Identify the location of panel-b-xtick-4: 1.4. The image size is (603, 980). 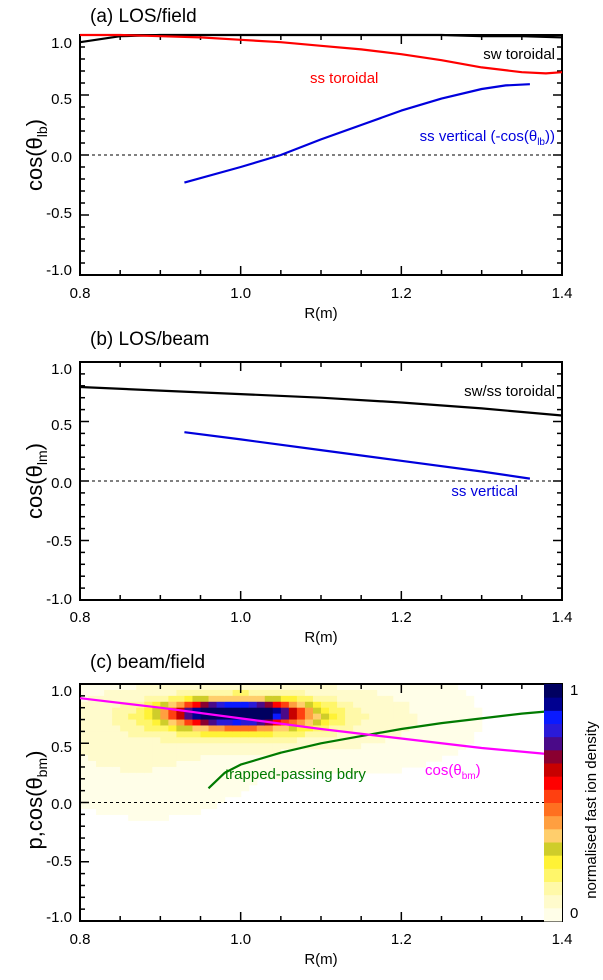
(562, 617).